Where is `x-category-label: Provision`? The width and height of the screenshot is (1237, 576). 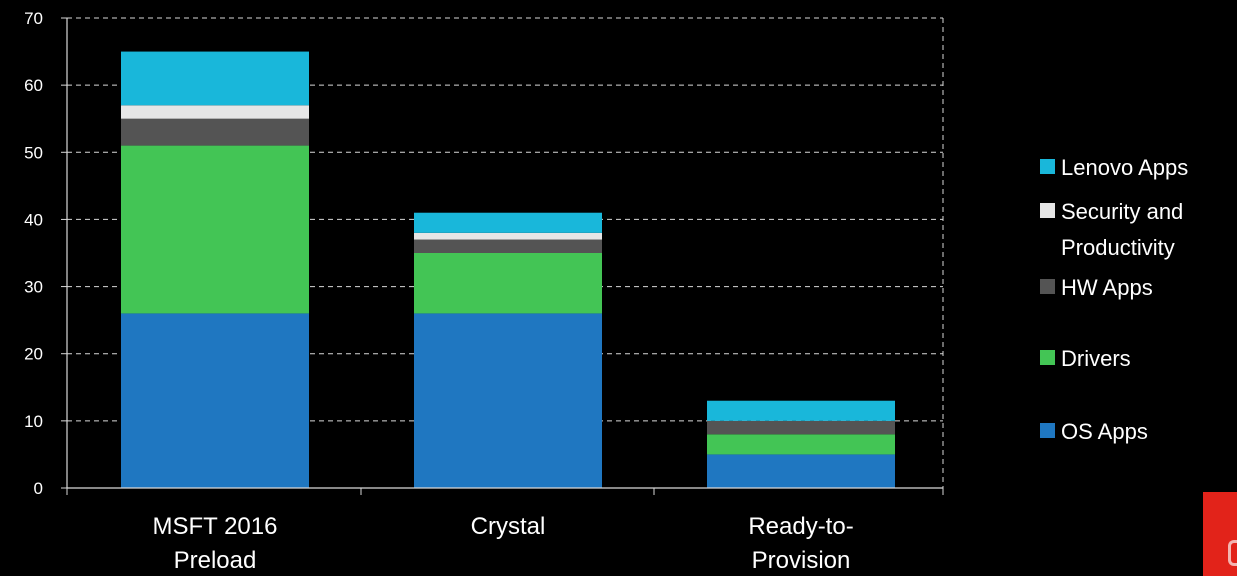
x-category-label: Provision is located at coordinates (801, 560).